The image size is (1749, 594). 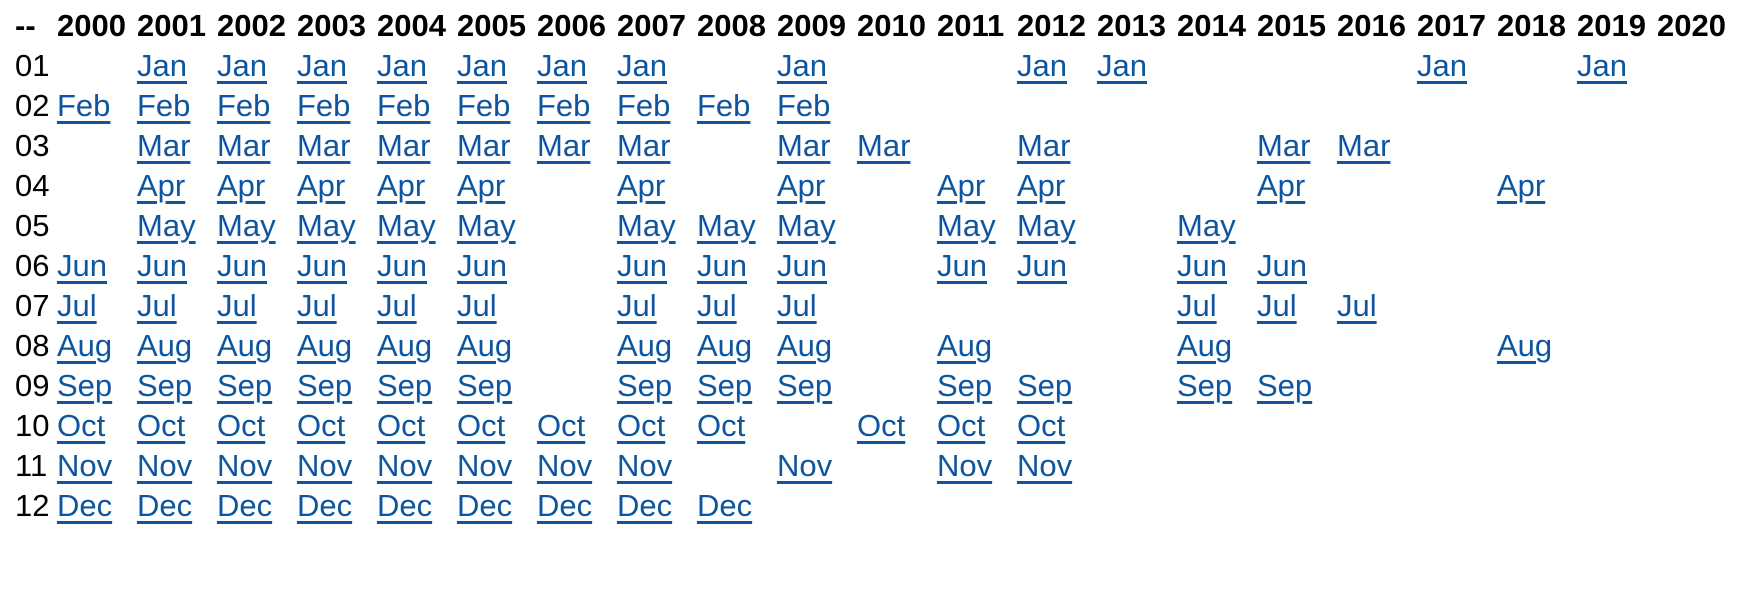 What do you see at coordinates (77, 305) in the screenshot?
I see `month-link-jul-2000: Jul` at bounding box center [77, 305].